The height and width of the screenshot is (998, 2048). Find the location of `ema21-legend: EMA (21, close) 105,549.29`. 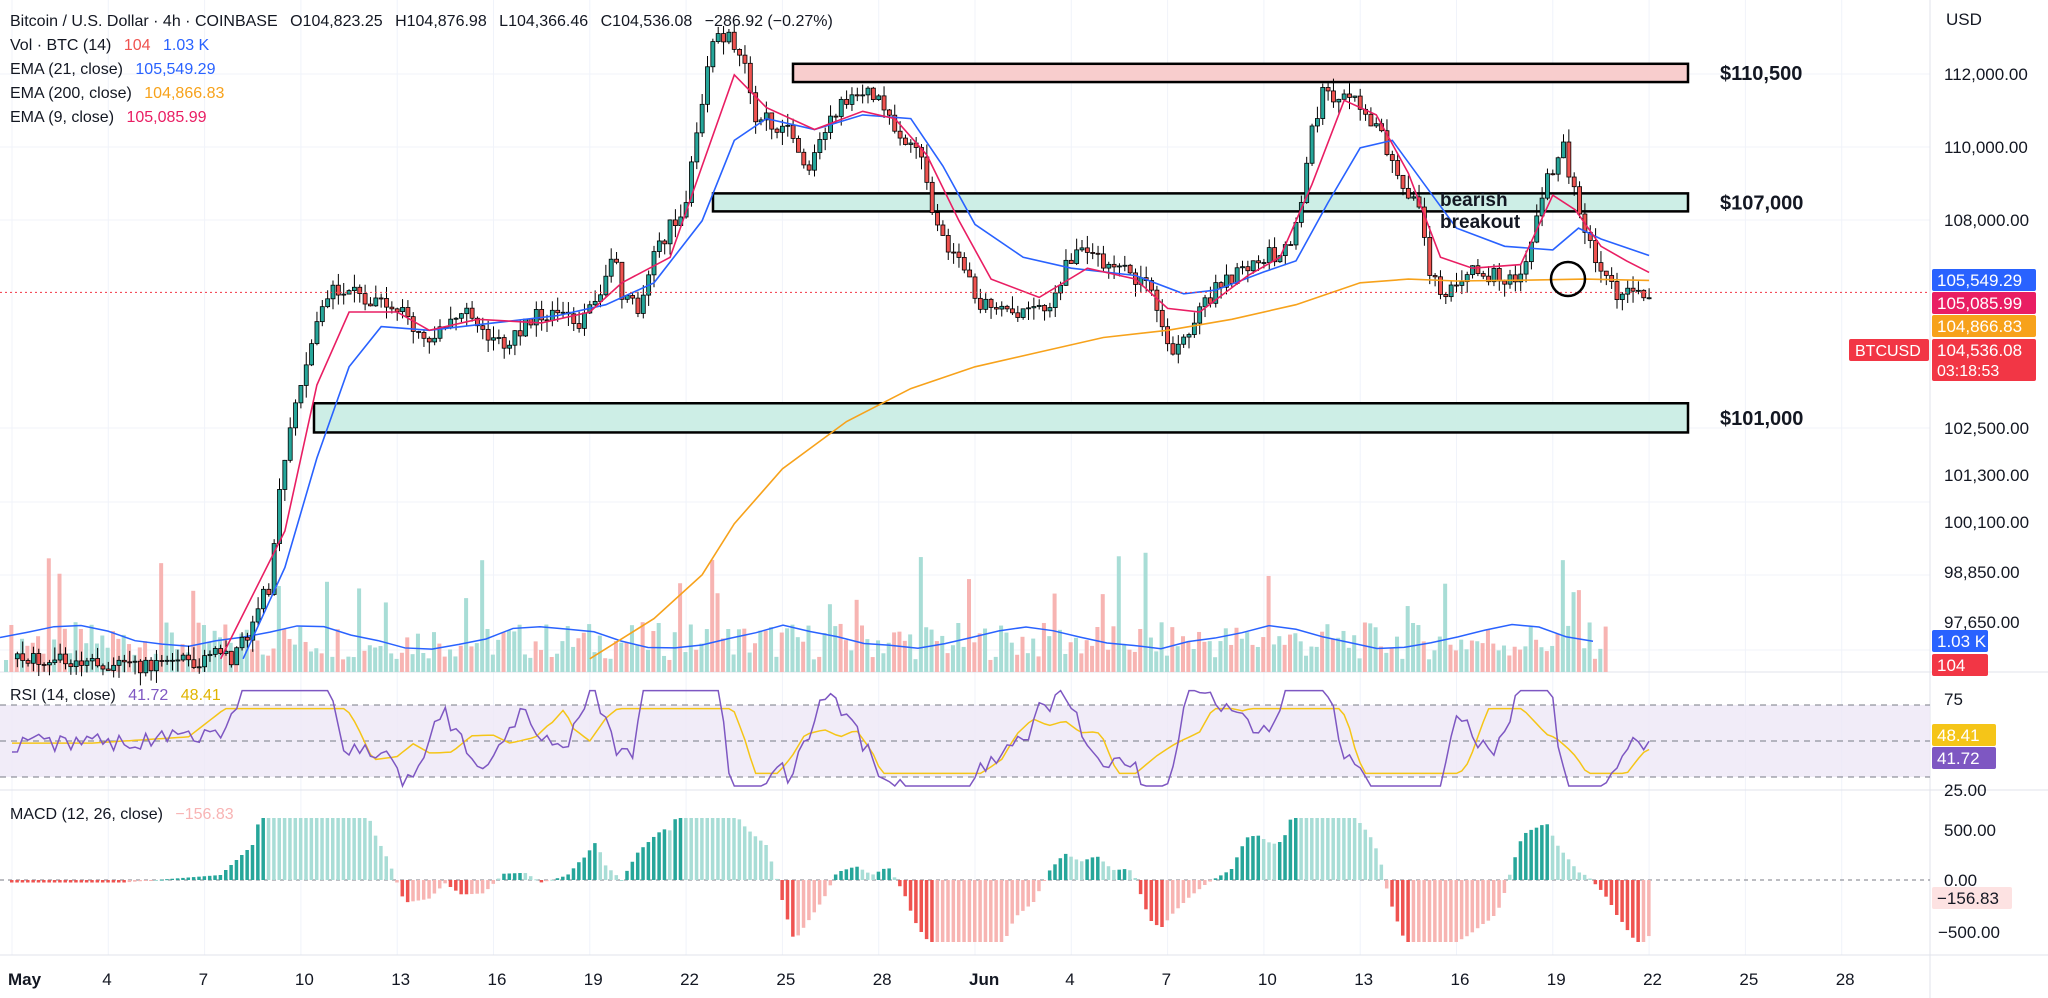

ema21-legend: EMA (21, close) 105,549.29 is located at coordinates (116, 70).